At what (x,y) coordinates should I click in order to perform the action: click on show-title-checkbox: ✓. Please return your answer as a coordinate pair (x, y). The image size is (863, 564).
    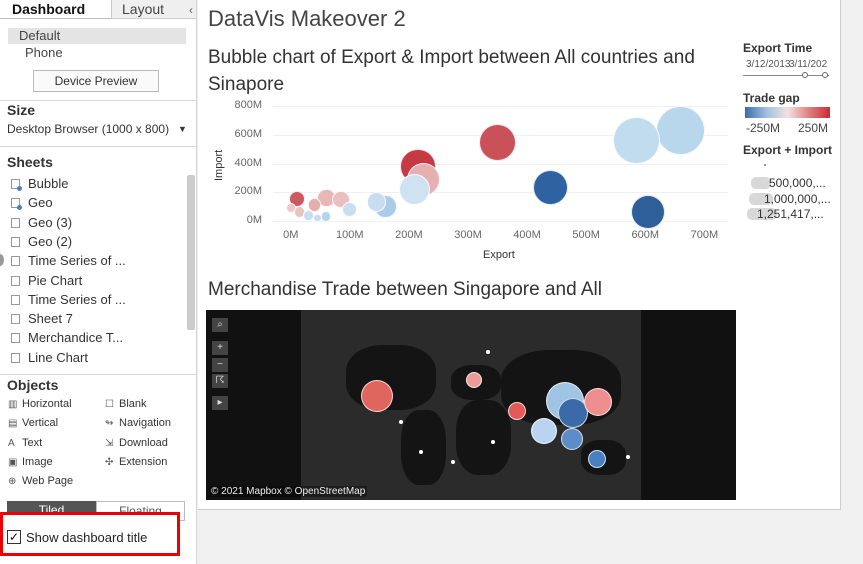
    Looking at the image, I should click on (14, 537).